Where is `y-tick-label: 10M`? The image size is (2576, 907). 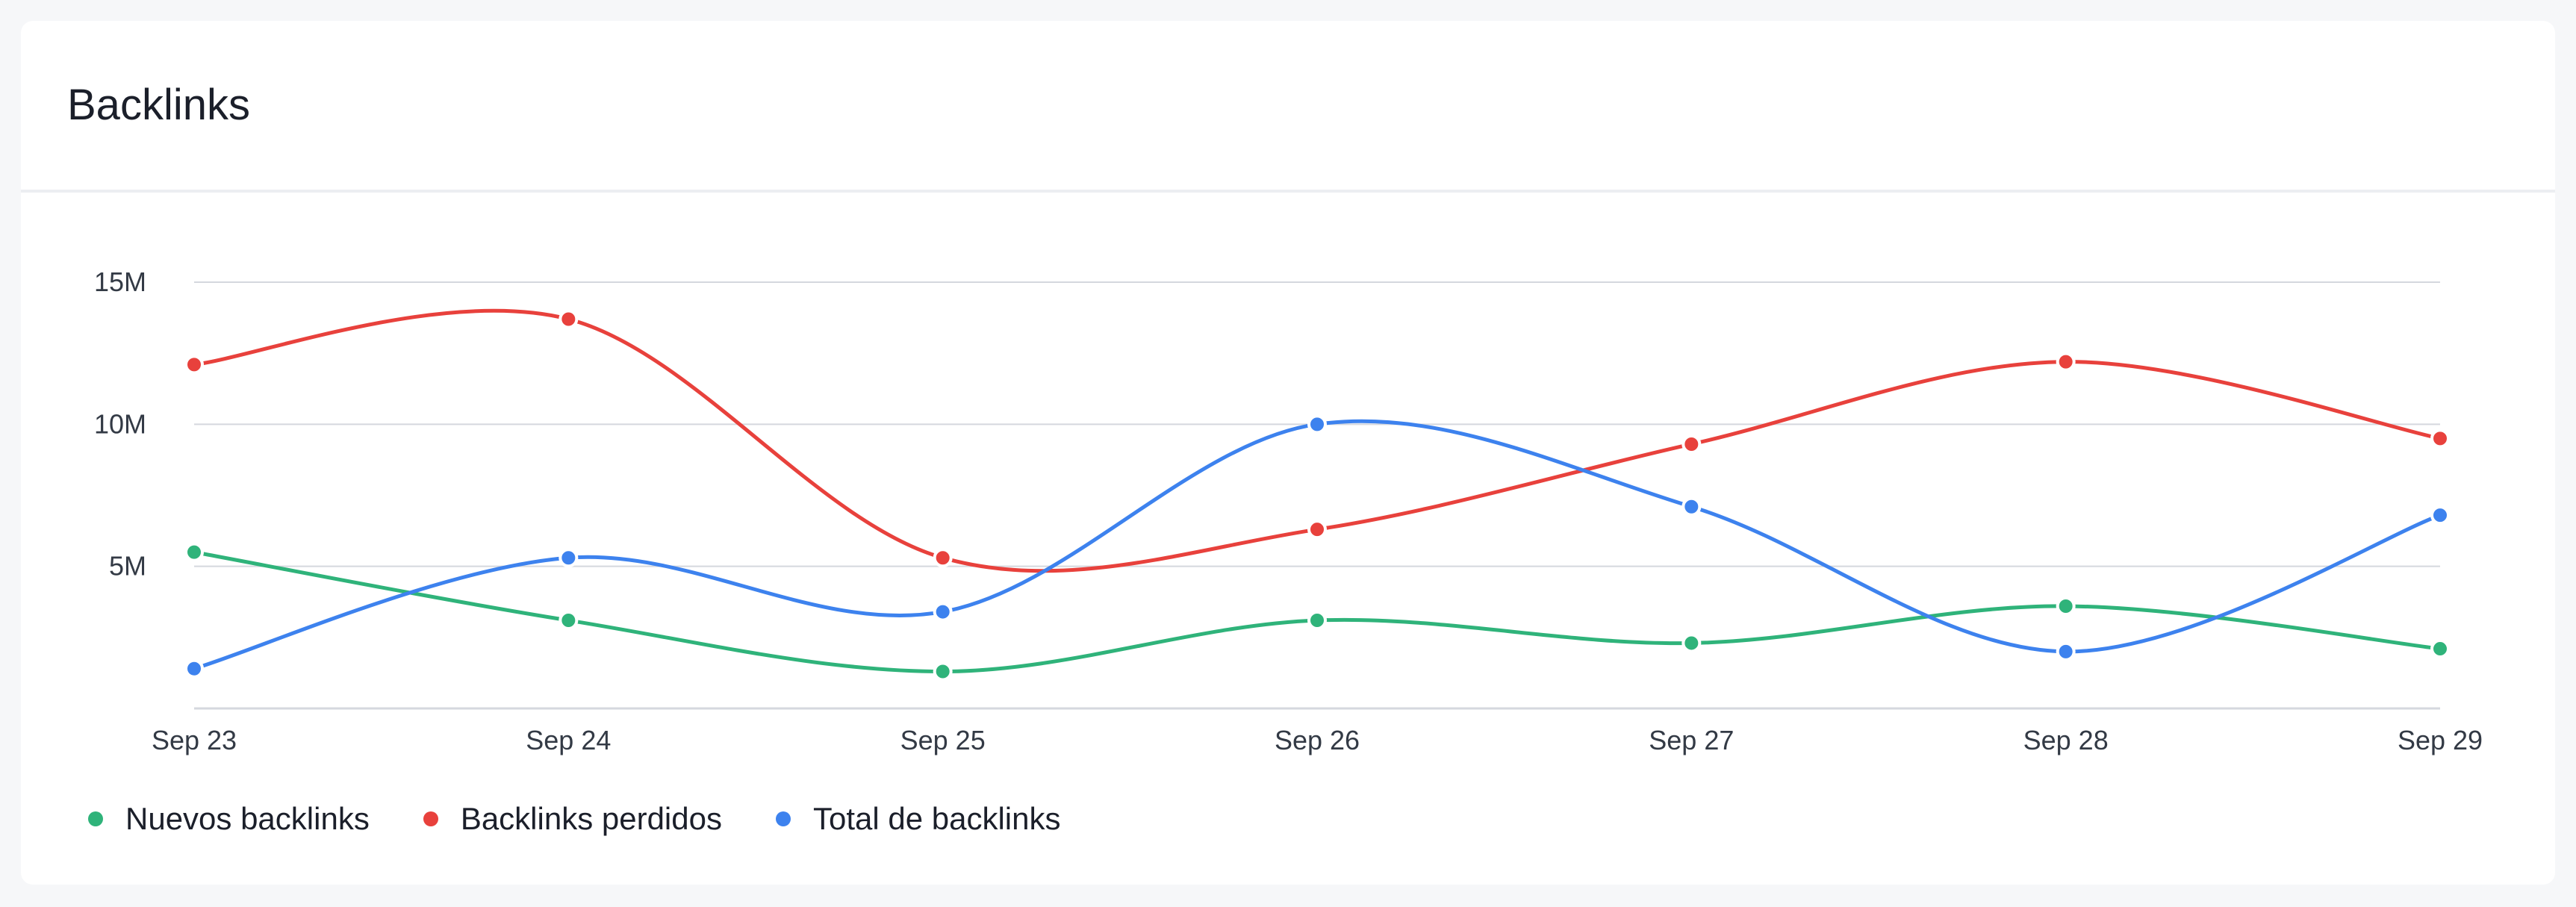 y-tick-label: 10M is located at coordinates (120, 423).